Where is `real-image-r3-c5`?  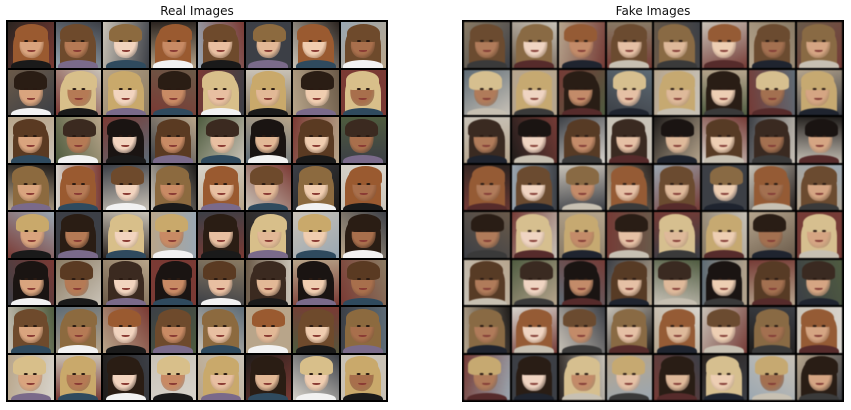
real-image-r3-c5 is located at coordinates (221, 140).